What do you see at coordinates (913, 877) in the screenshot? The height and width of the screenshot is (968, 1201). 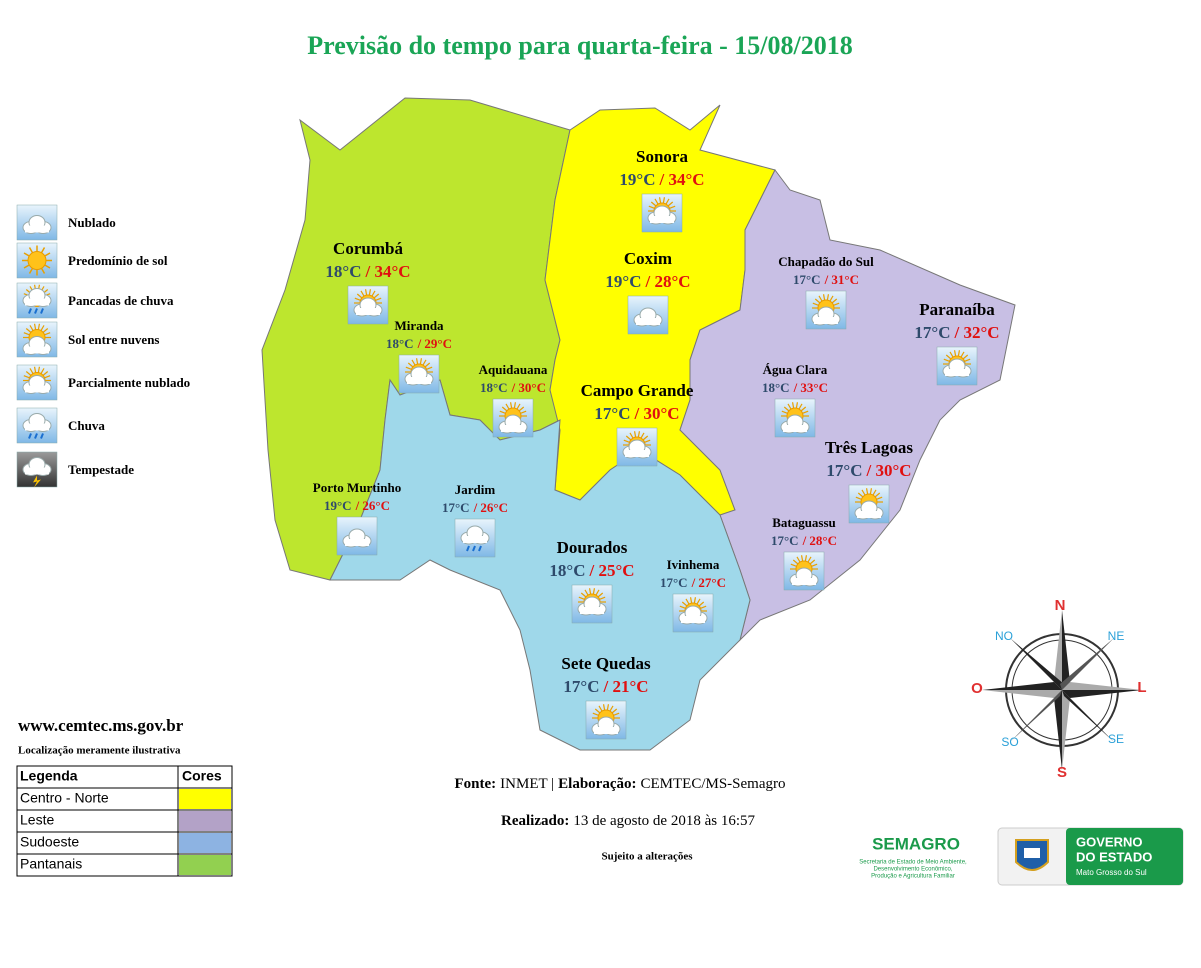 I see `semagro-sub: Produção e Agricultura Familiar` at bounding box center [913, 877].